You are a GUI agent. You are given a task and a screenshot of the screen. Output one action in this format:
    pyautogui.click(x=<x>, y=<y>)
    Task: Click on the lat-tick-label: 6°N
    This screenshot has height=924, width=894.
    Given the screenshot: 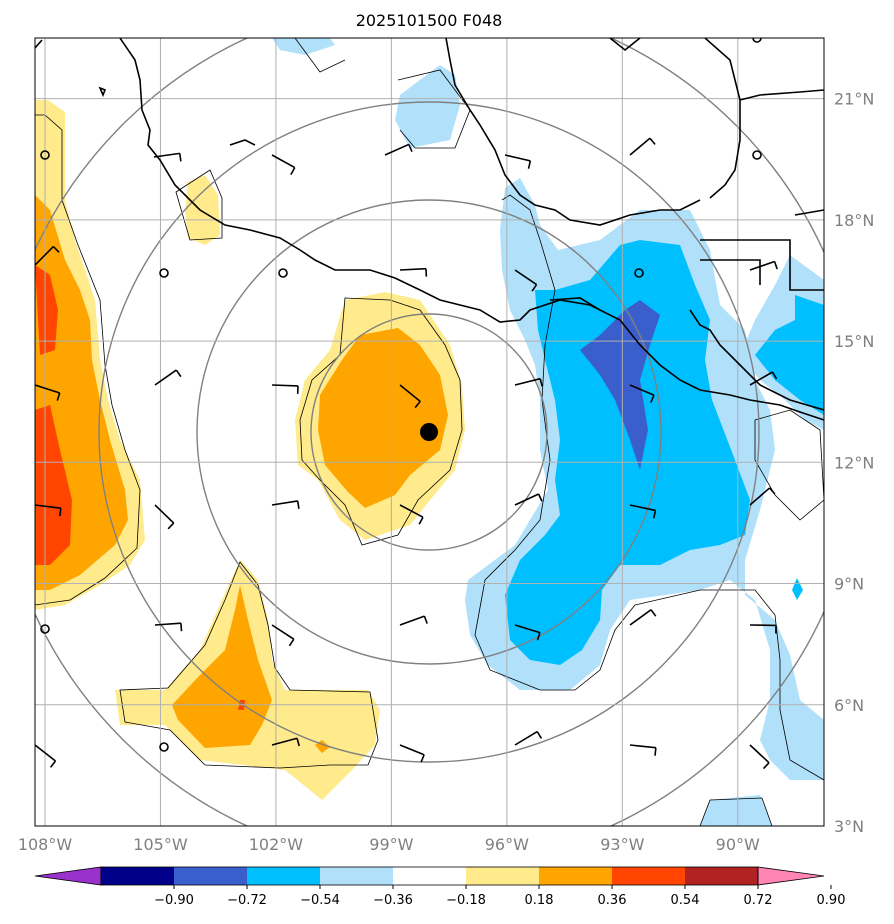 What is the action you would take?
    pyautogui.click(x=849, y=705)
    